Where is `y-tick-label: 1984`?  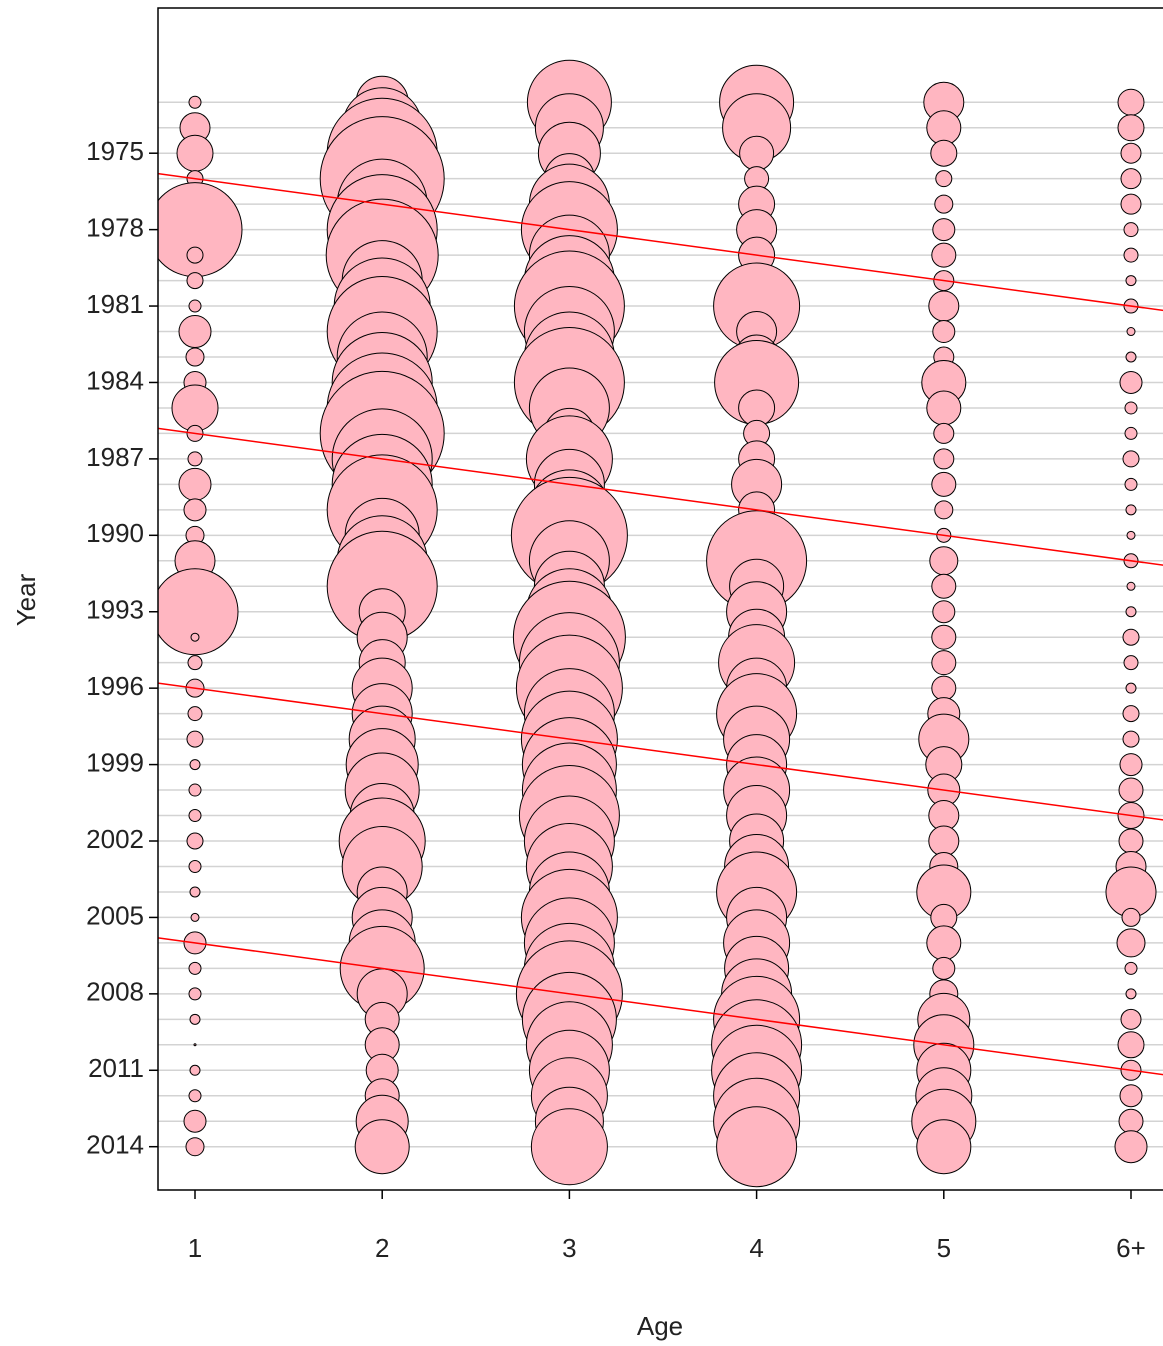
y-tick-label: 1984 is located at coordinates (115, 380).